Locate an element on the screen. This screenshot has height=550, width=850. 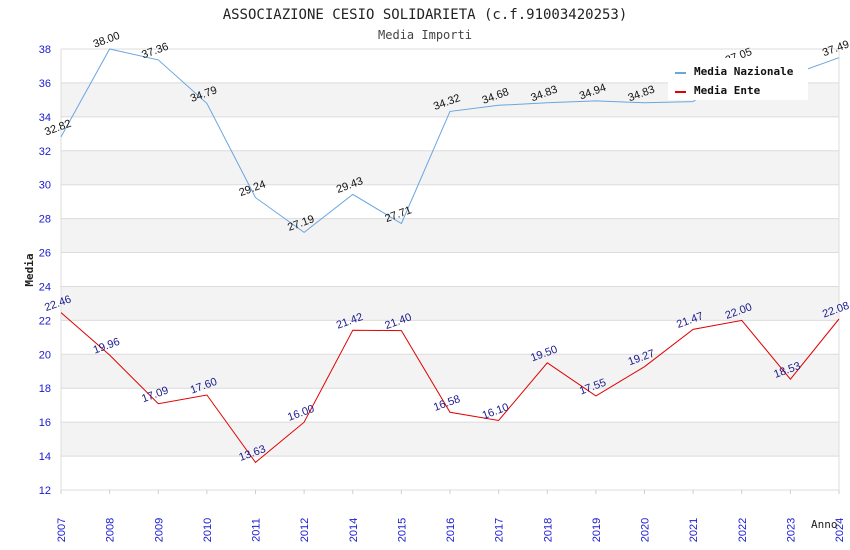
x-tick-label: 2015 is located at coordinates (402, 530).